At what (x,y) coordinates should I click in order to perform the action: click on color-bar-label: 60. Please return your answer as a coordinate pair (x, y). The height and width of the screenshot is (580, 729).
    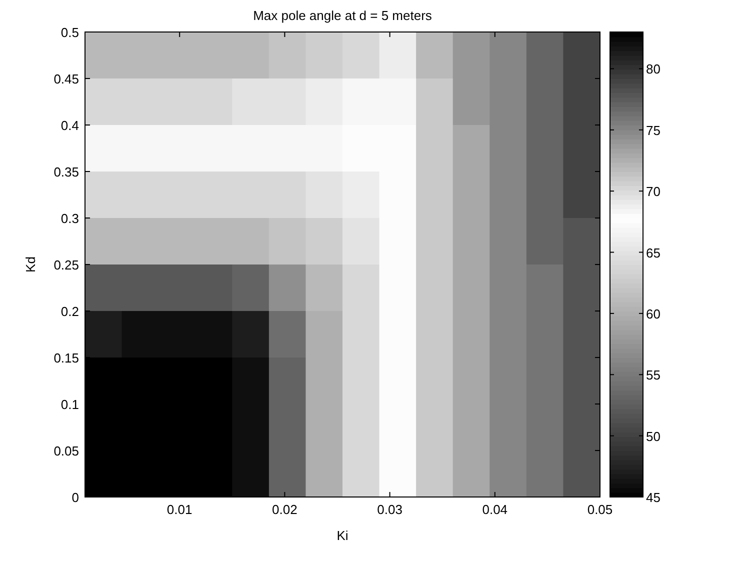
    Looking at the image, I should click on (653, 314).